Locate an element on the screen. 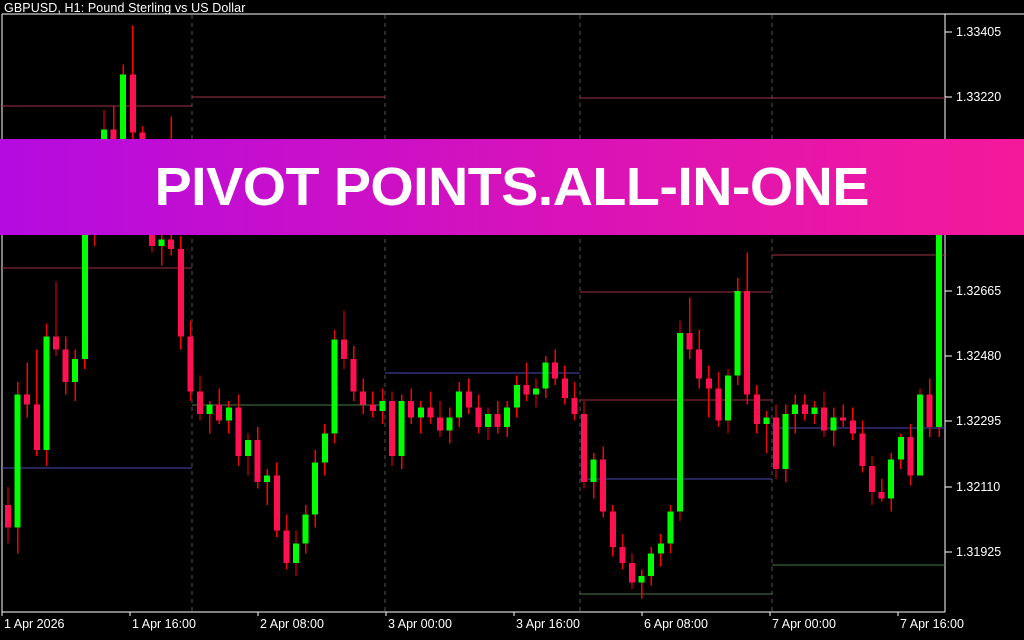 This screenshot has width=1024, height=640. price-axis-label: 1.33220 is located at coordinates (979, 97).